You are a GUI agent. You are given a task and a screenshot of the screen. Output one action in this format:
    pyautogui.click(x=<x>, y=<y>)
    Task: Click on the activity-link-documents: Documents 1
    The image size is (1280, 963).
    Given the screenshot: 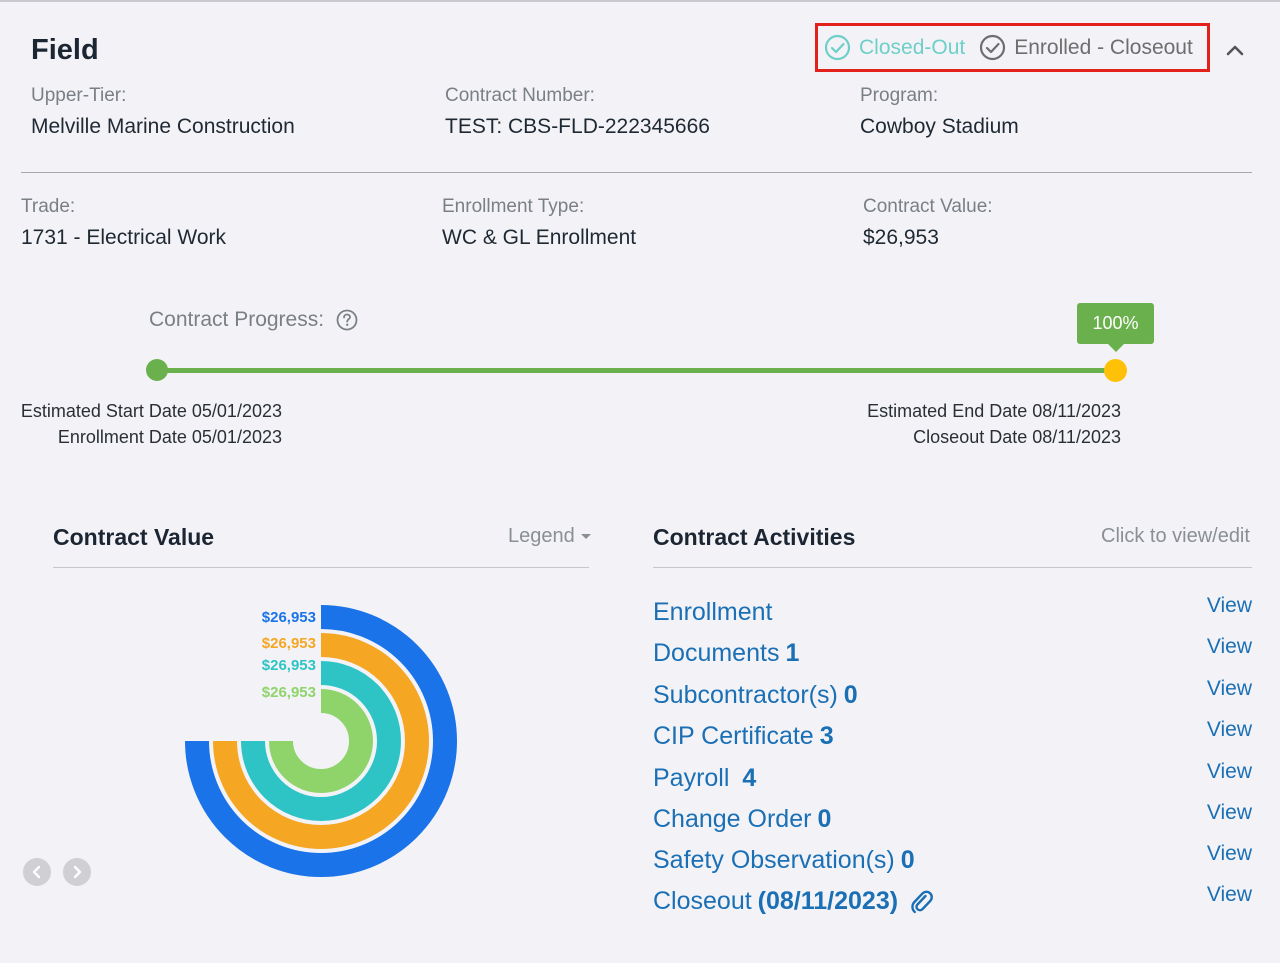 What is the action you would take?
    pyautogui.click(x=726, y=653)
    